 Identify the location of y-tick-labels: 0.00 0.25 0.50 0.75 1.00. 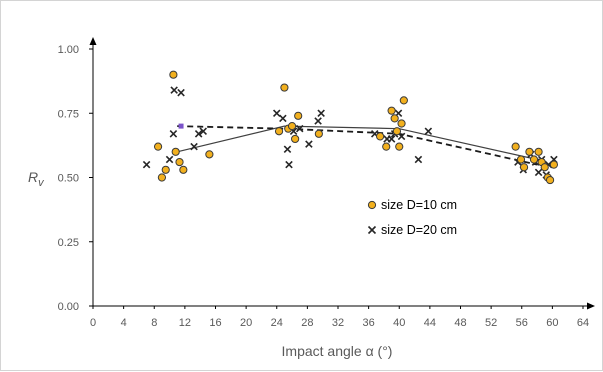
(75, 178).